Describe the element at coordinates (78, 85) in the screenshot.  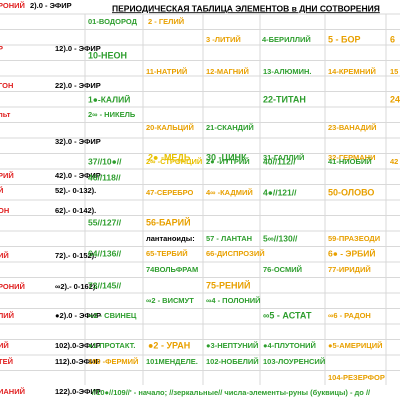
I see `cell-text: 22).0 - ЭФИР` at that location.